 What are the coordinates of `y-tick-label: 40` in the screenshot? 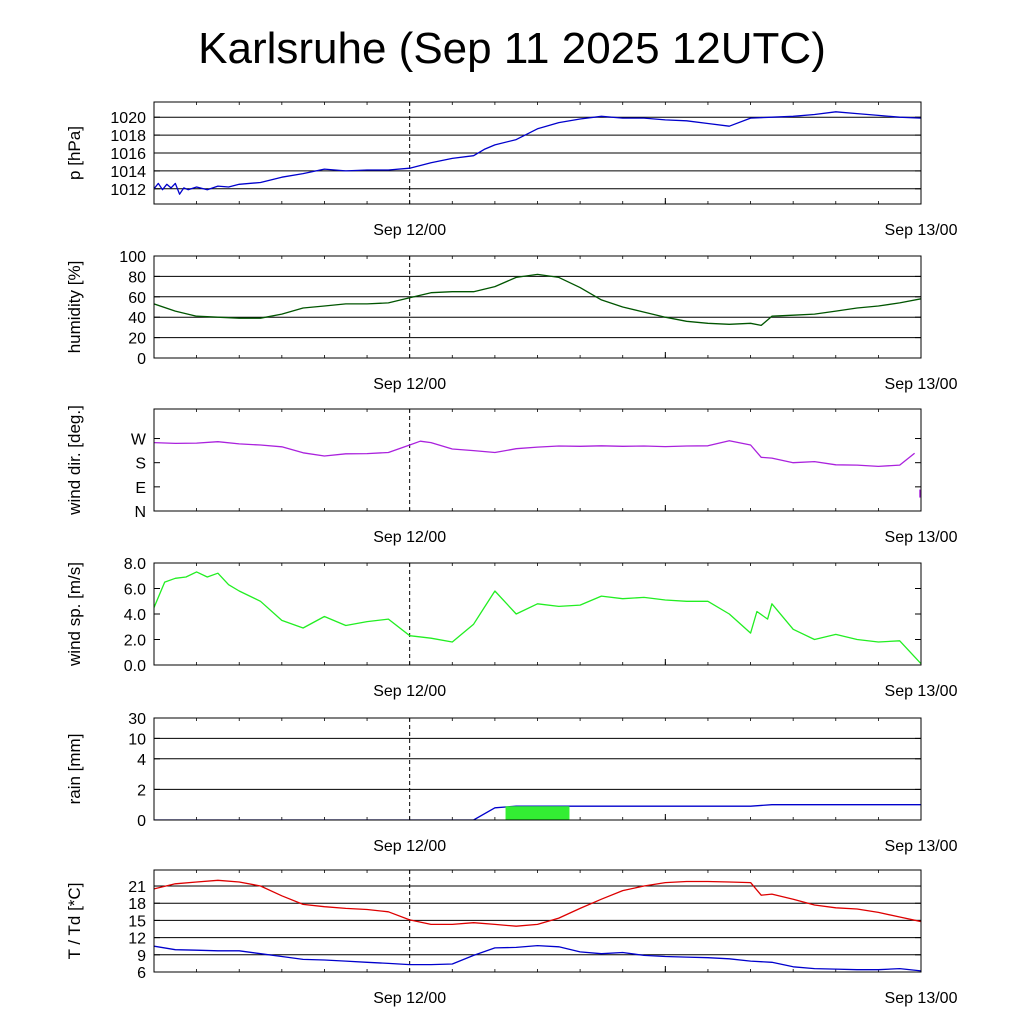 It's located at (137, 318).